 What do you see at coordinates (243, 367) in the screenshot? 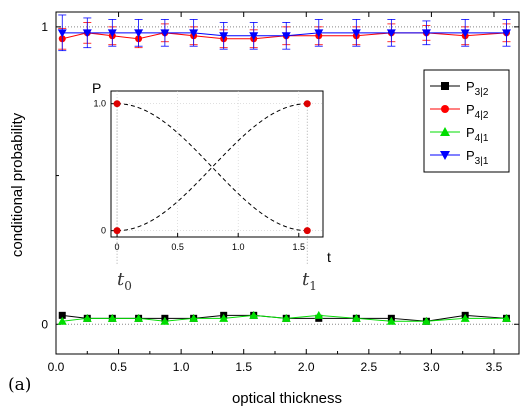
I see `x-tick-label: 1.5` at bounding box center [243, 367].